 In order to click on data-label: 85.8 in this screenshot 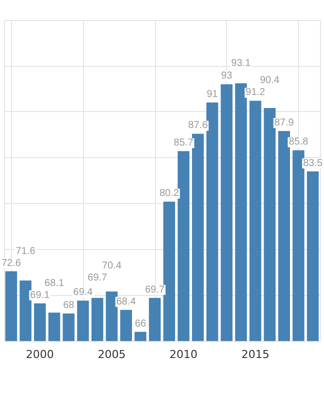, I will do `click(298, 142)`.